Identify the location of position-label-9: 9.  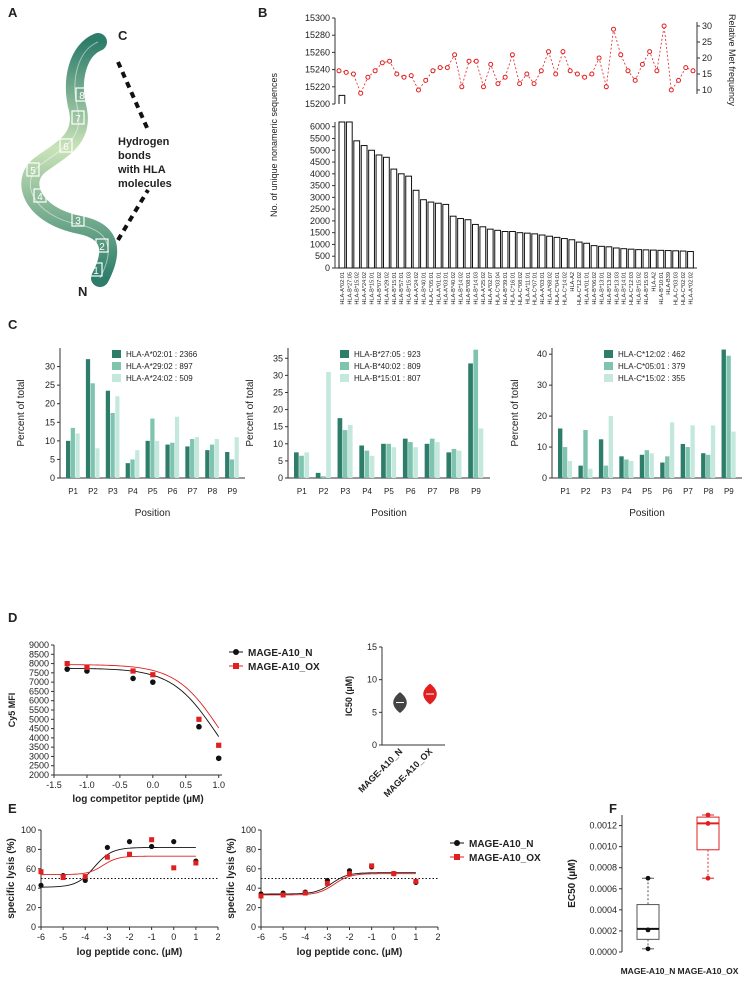
(100, 65).